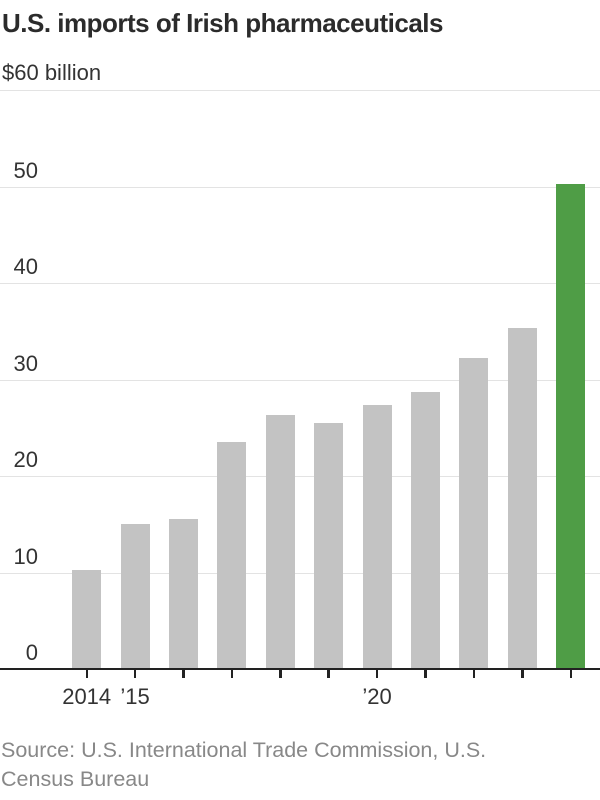 This screenshot has width=600, height=800. I want to click on y-axis-label-0: 0, so click(31, 652).